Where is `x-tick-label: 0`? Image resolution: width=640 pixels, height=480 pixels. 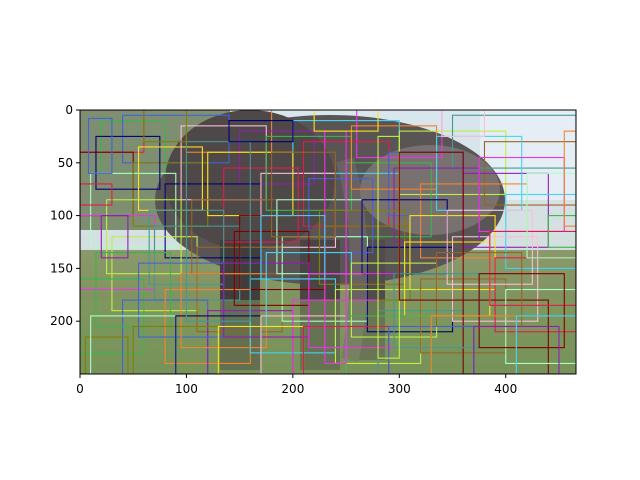 x-tick-label: 0 is located at coordinates (80, 389).